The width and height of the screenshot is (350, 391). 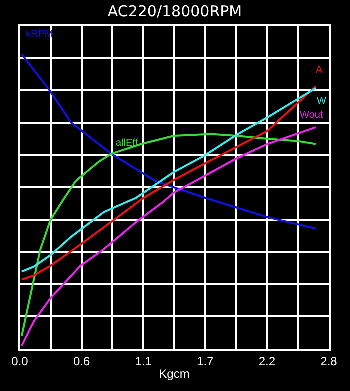 What do you see at coordinates (329, 361) in the screenshot?
I see `x-tick-label: 2.8` at bounding box center [329, 361].